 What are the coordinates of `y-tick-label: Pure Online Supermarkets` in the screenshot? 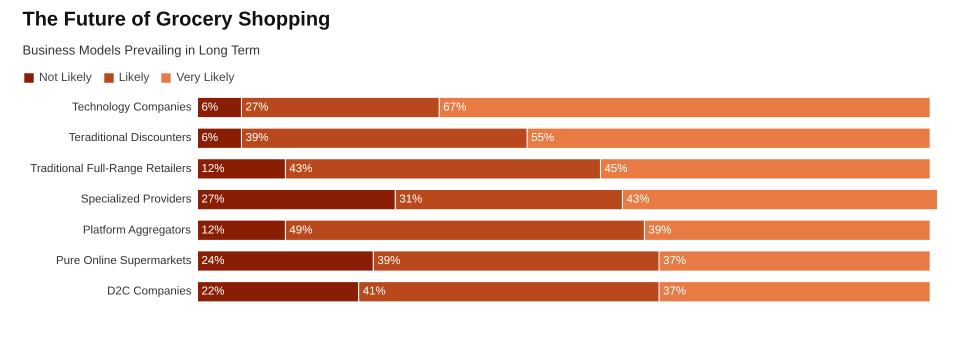 It's located at (124, 261).